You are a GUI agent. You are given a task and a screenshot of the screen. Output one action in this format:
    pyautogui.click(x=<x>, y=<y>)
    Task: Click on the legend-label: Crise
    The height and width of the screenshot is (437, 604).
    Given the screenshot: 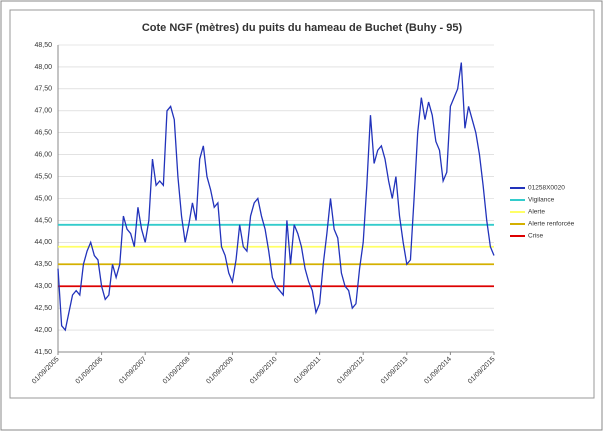 What is the action you would take?
    pyautogui.click(x=536, y=236)
    